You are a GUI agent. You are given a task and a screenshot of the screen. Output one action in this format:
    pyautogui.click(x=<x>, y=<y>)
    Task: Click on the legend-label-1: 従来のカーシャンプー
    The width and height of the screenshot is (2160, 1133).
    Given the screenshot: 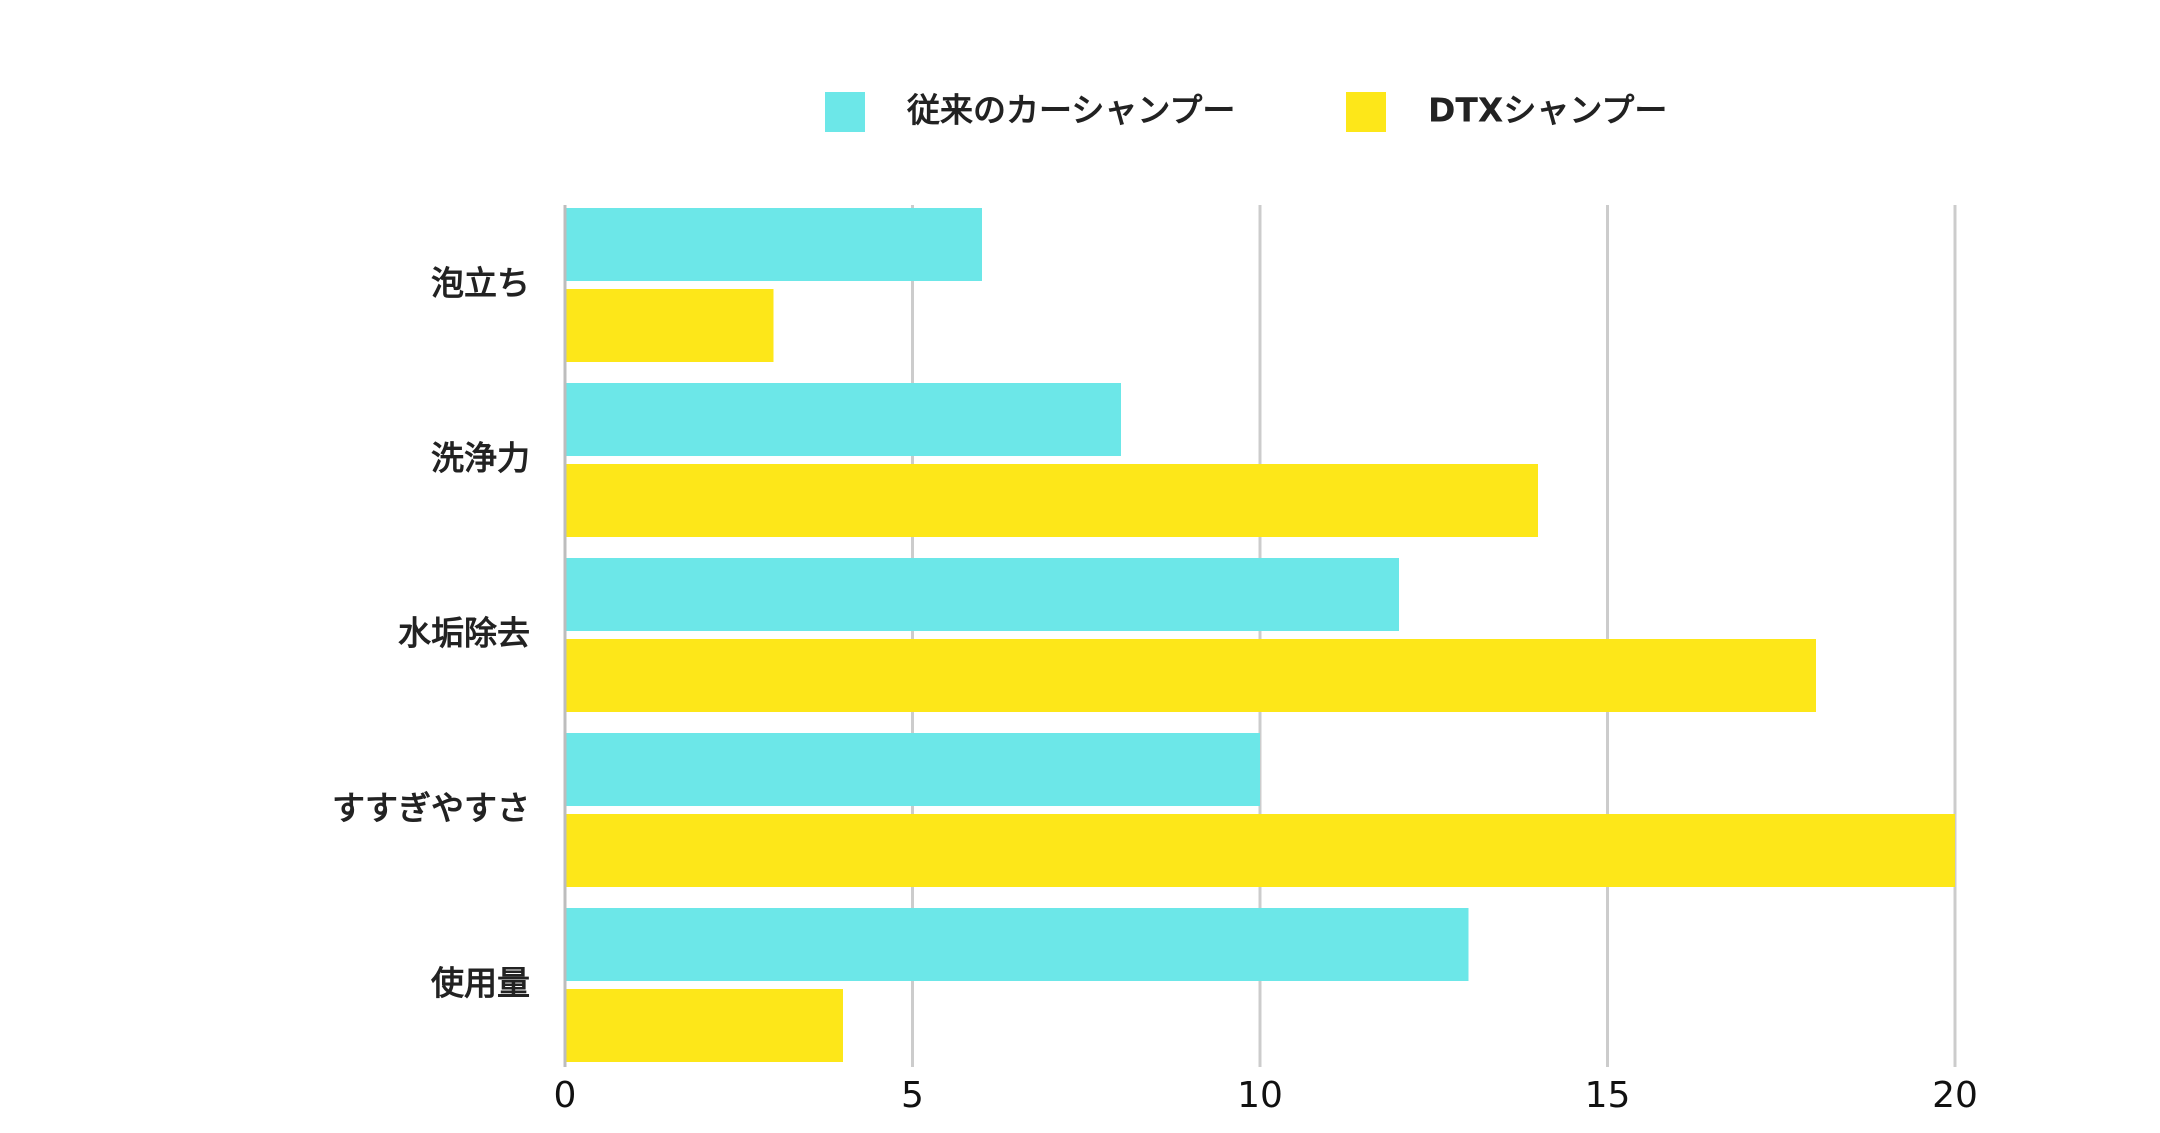 What is the action you would take?
    pyautogui.click(x=1070, y=110)
    